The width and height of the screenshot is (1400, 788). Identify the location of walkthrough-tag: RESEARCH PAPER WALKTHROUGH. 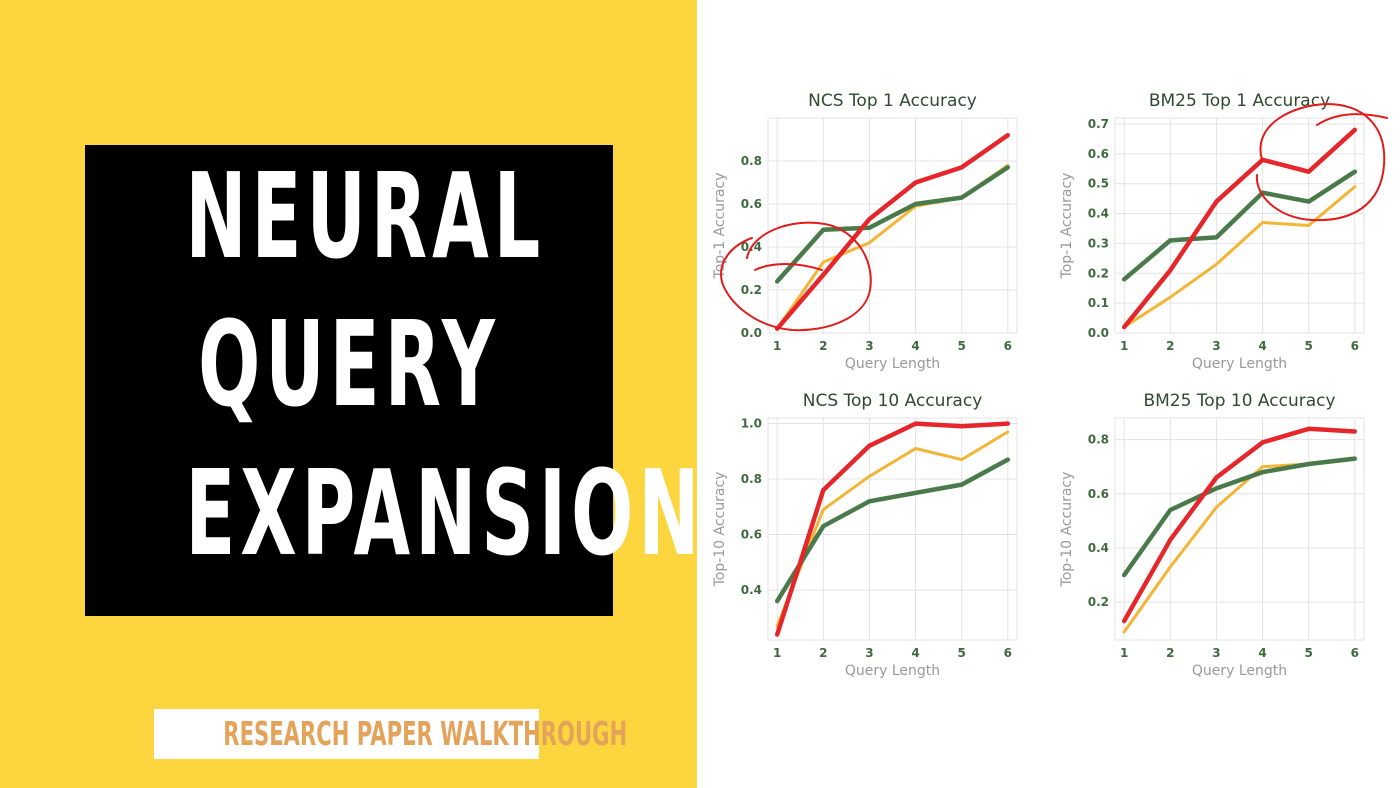
(391, 734).